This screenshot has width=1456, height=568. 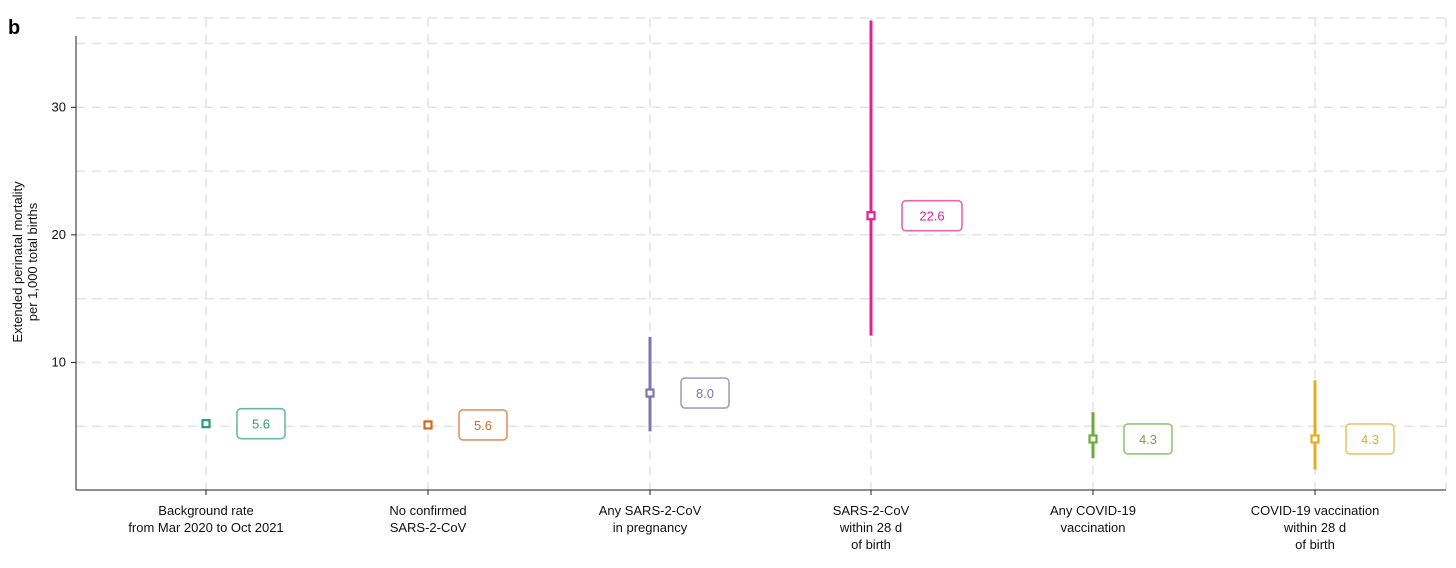 What do you see at coordinates (59, 106) in the screenshot?
I see `y-tick-label: 30` at bounding box center [59, 106].